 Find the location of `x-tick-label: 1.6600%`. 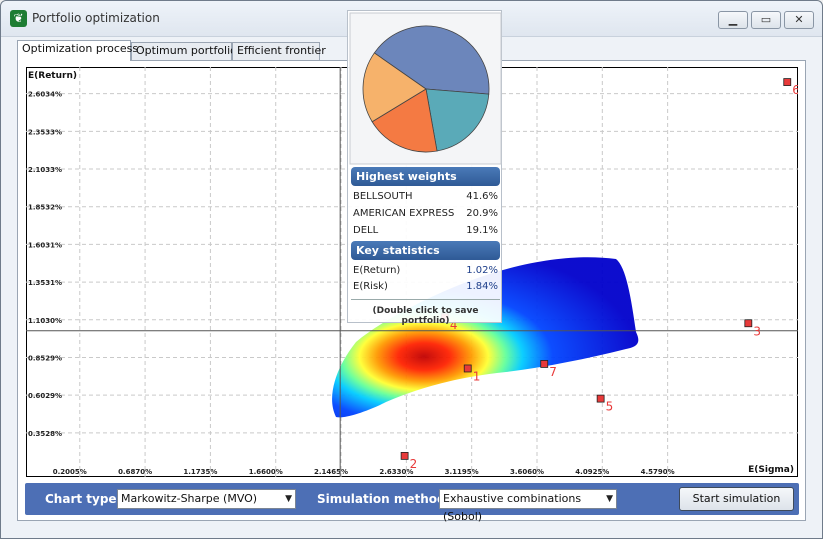

x-tick-label: 1.6600% is located at coordinates (266, 472).